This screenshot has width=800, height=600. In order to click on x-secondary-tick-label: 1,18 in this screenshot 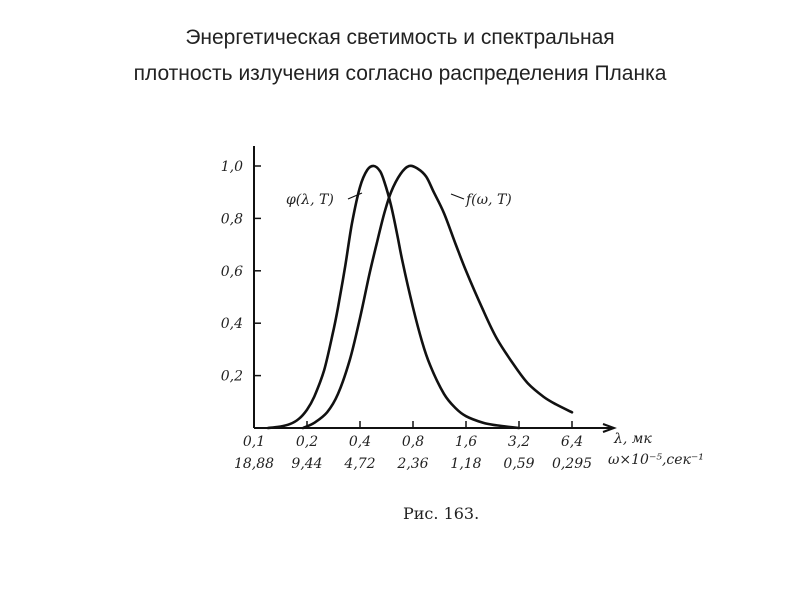, I will do `click(465, 464)`.